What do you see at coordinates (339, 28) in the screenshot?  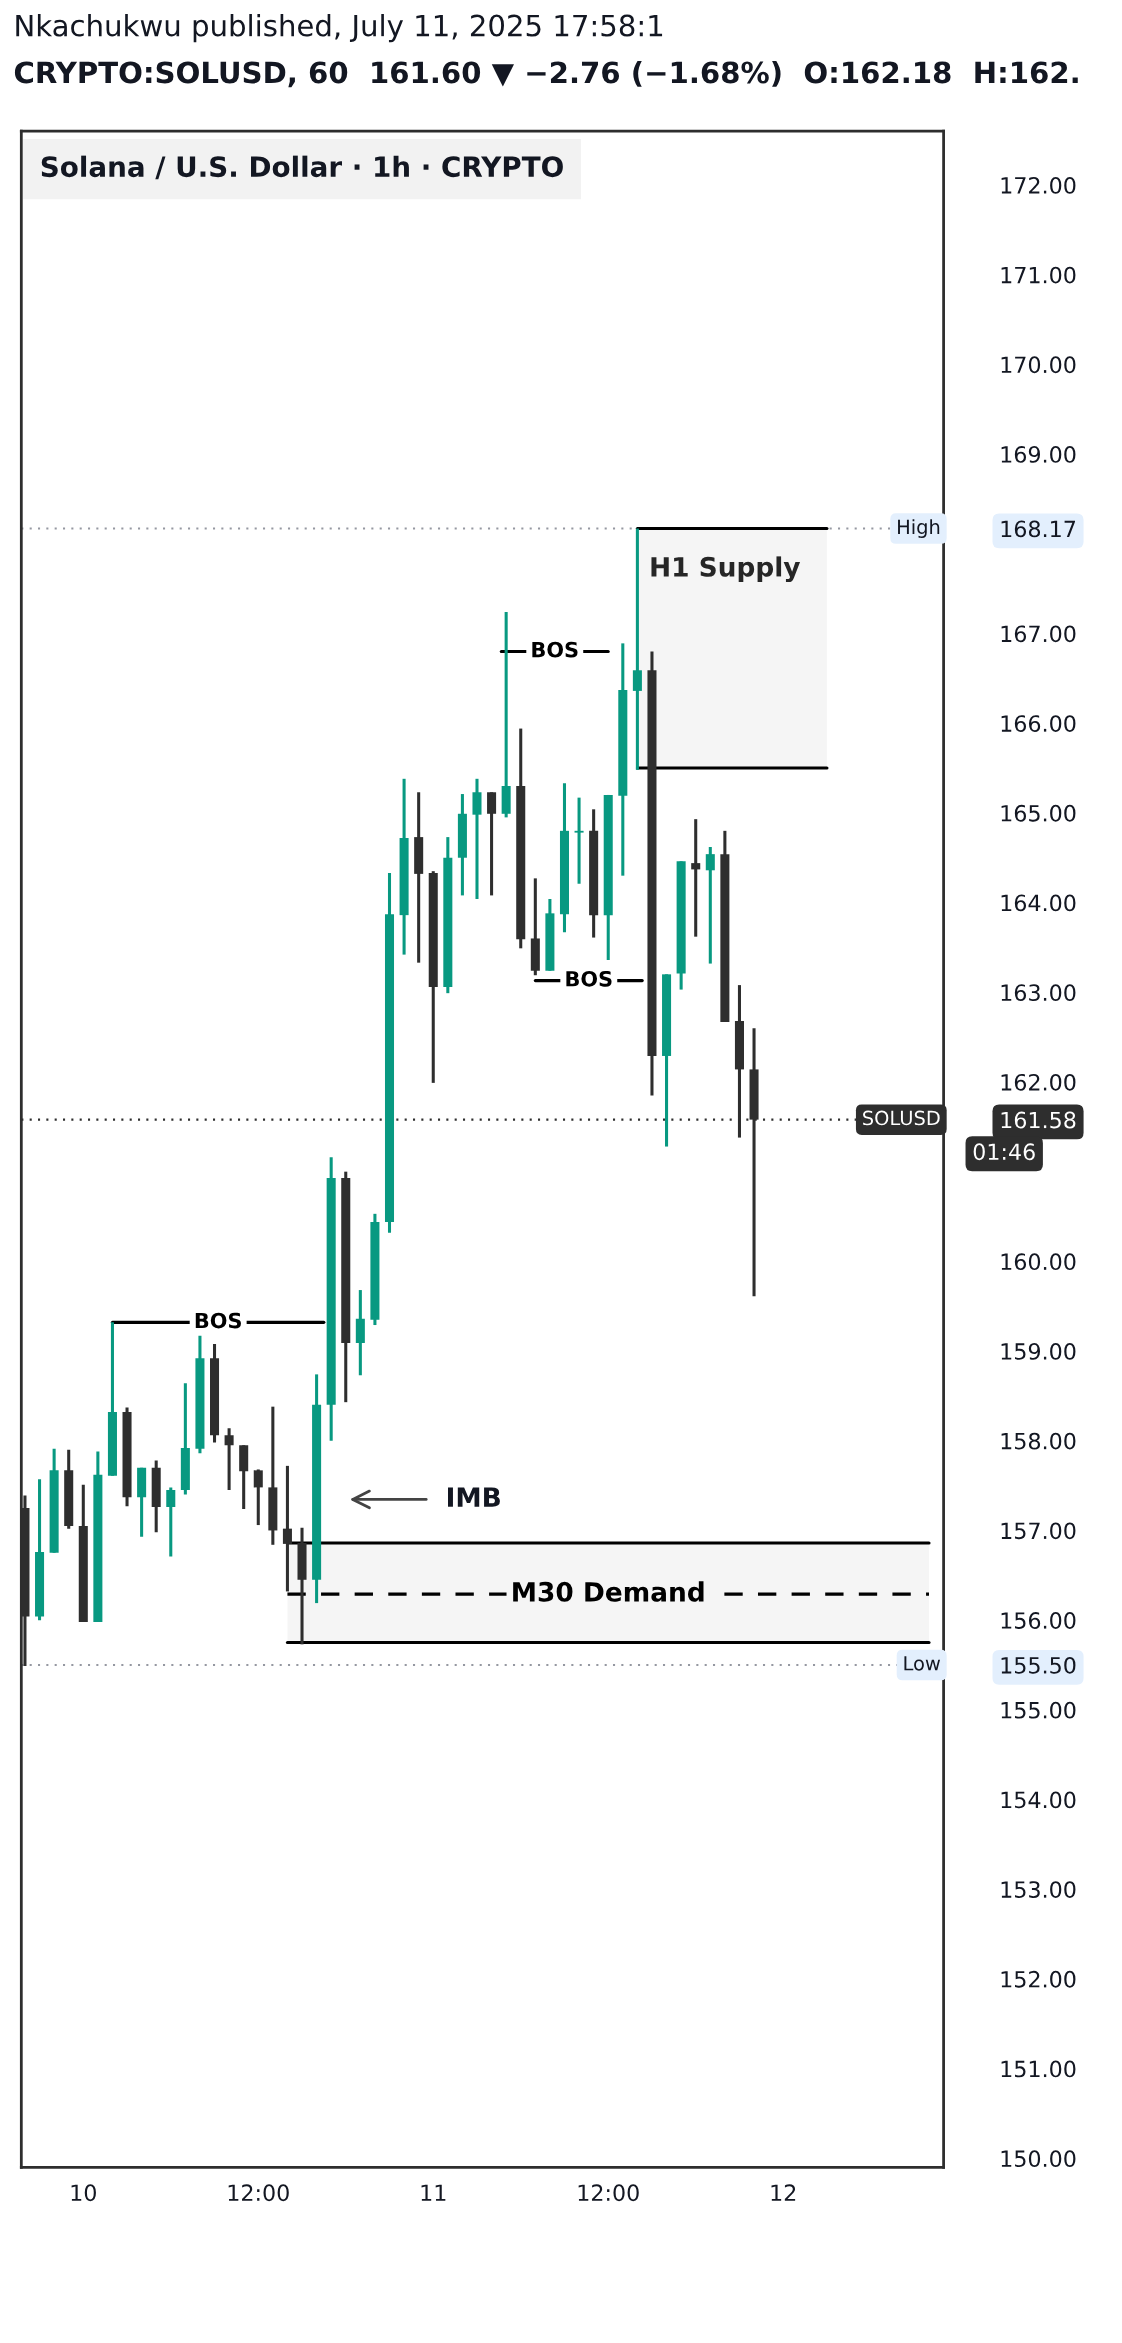 I see `text: Nkachukwu published, July 11, 2025 17:58:1` at bounding box center [339, 28].